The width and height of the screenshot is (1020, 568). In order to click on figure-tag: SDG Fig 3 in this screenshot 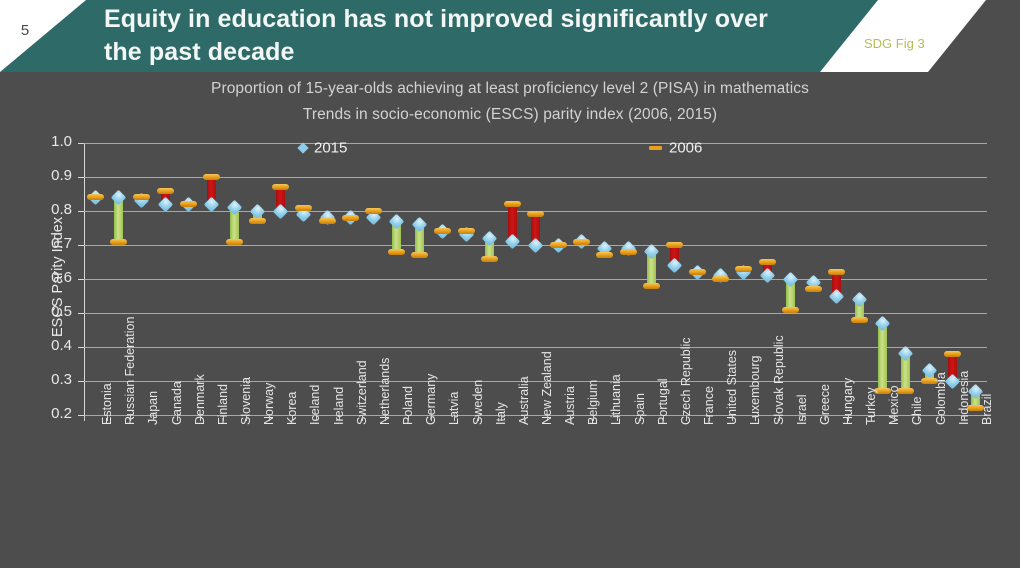, I will do `click(894, 43)`.